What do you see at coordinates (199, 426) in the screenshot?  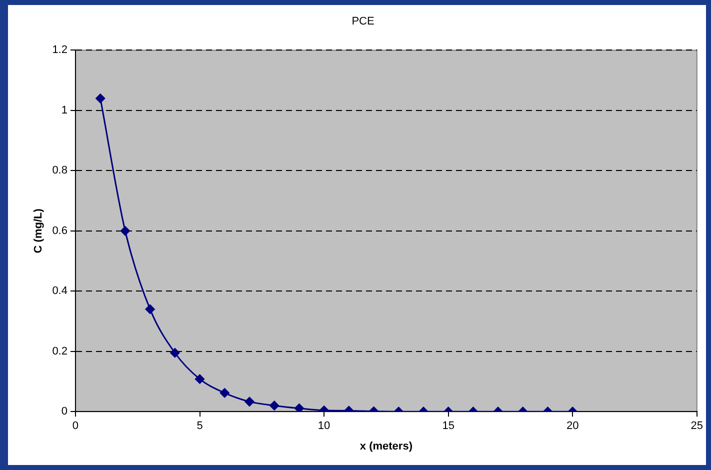 I see `x-tick-label: 5` at bounding box center [199, 426].